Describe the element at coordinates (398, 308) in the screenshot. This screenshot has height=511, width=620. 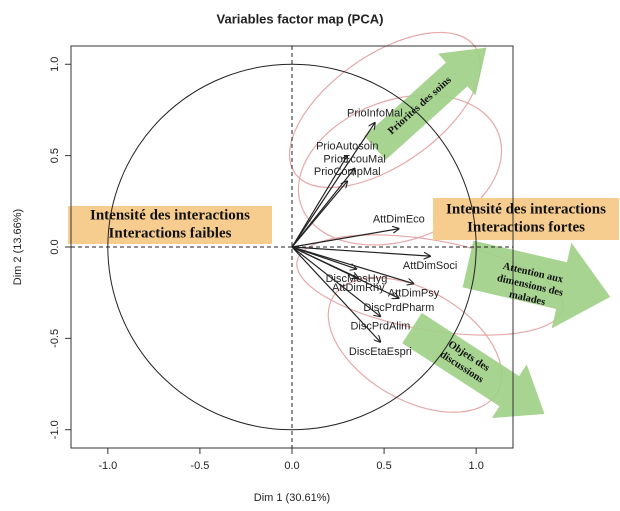
I see `variable-label: DiscPrdPharm` at that location.